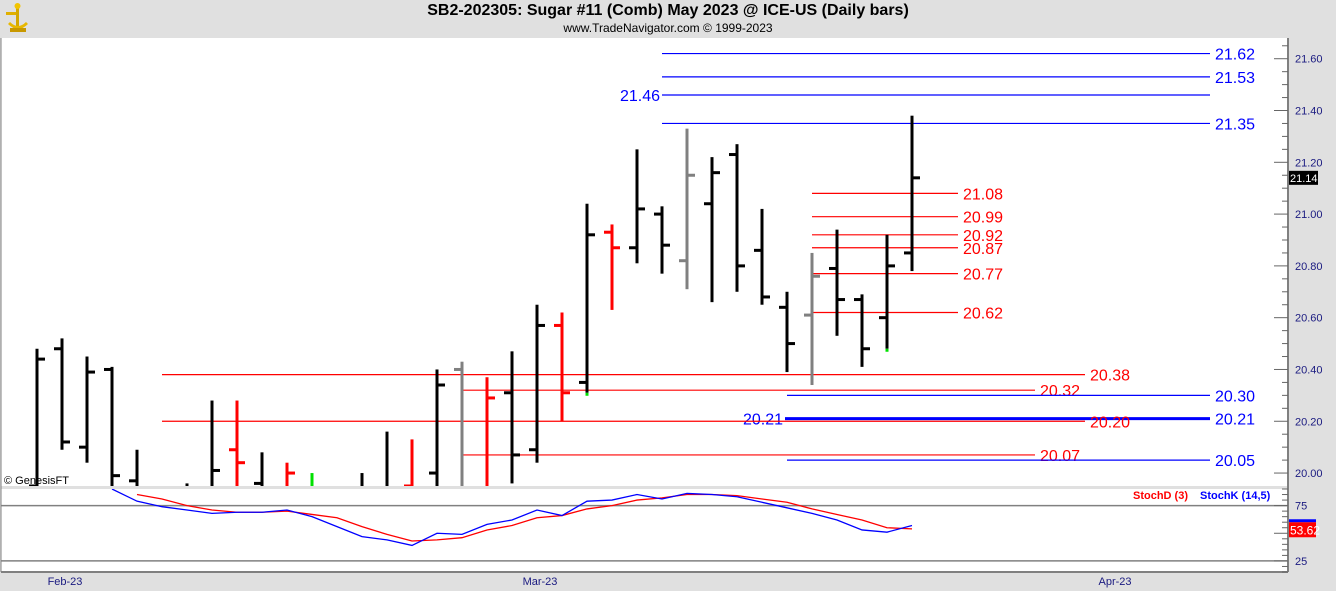 The height and width of the screenshot is (591, 1336). I want to click on price-tick-label: 20.00, so click(1309, 474).